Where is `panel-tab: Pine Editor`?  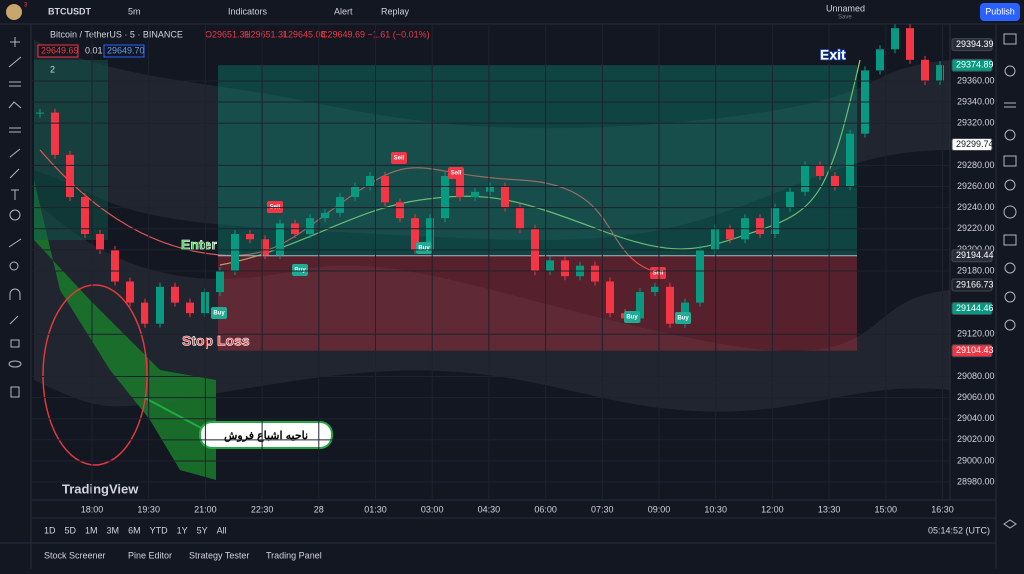 panel-tab: Pine Editor is located at coordinates (150, 555).